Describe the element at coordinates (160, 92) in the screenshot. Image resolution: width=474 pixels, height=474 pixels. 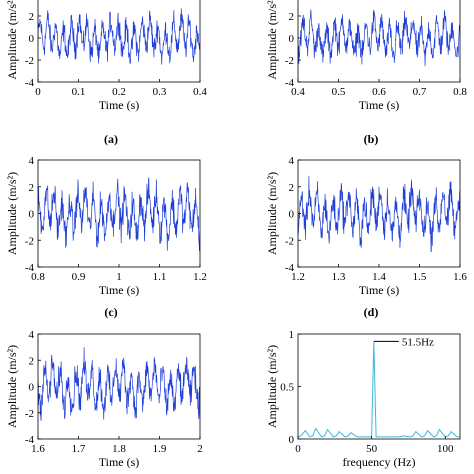
I see `x-tick-label: 0.3` at that location.